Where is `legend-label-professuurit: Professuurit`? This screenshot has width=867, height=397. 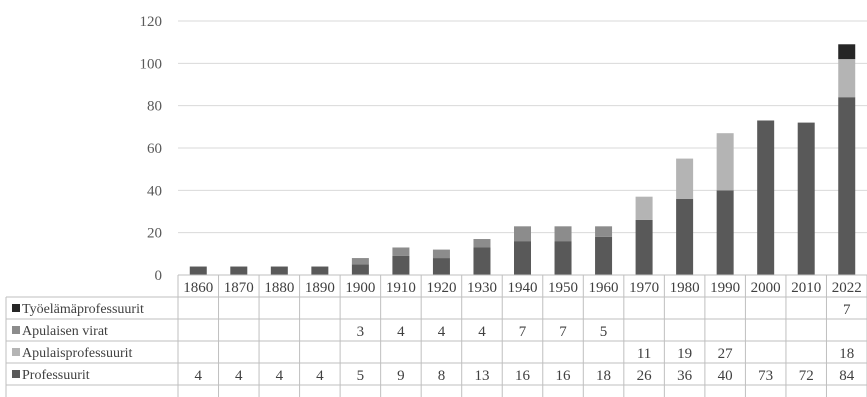
legend-label-professuurit: Professuurit is located at coordinates (56, 375).